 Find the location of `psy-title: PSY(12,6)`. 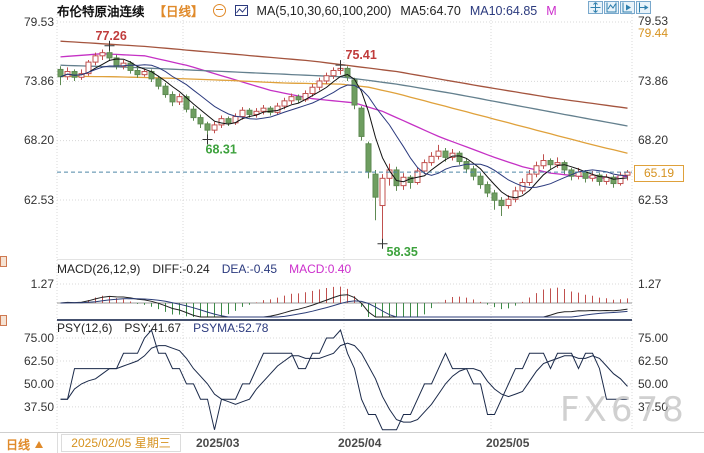

psy-title: PSY(12,6) is located at coordinates (85, 328).